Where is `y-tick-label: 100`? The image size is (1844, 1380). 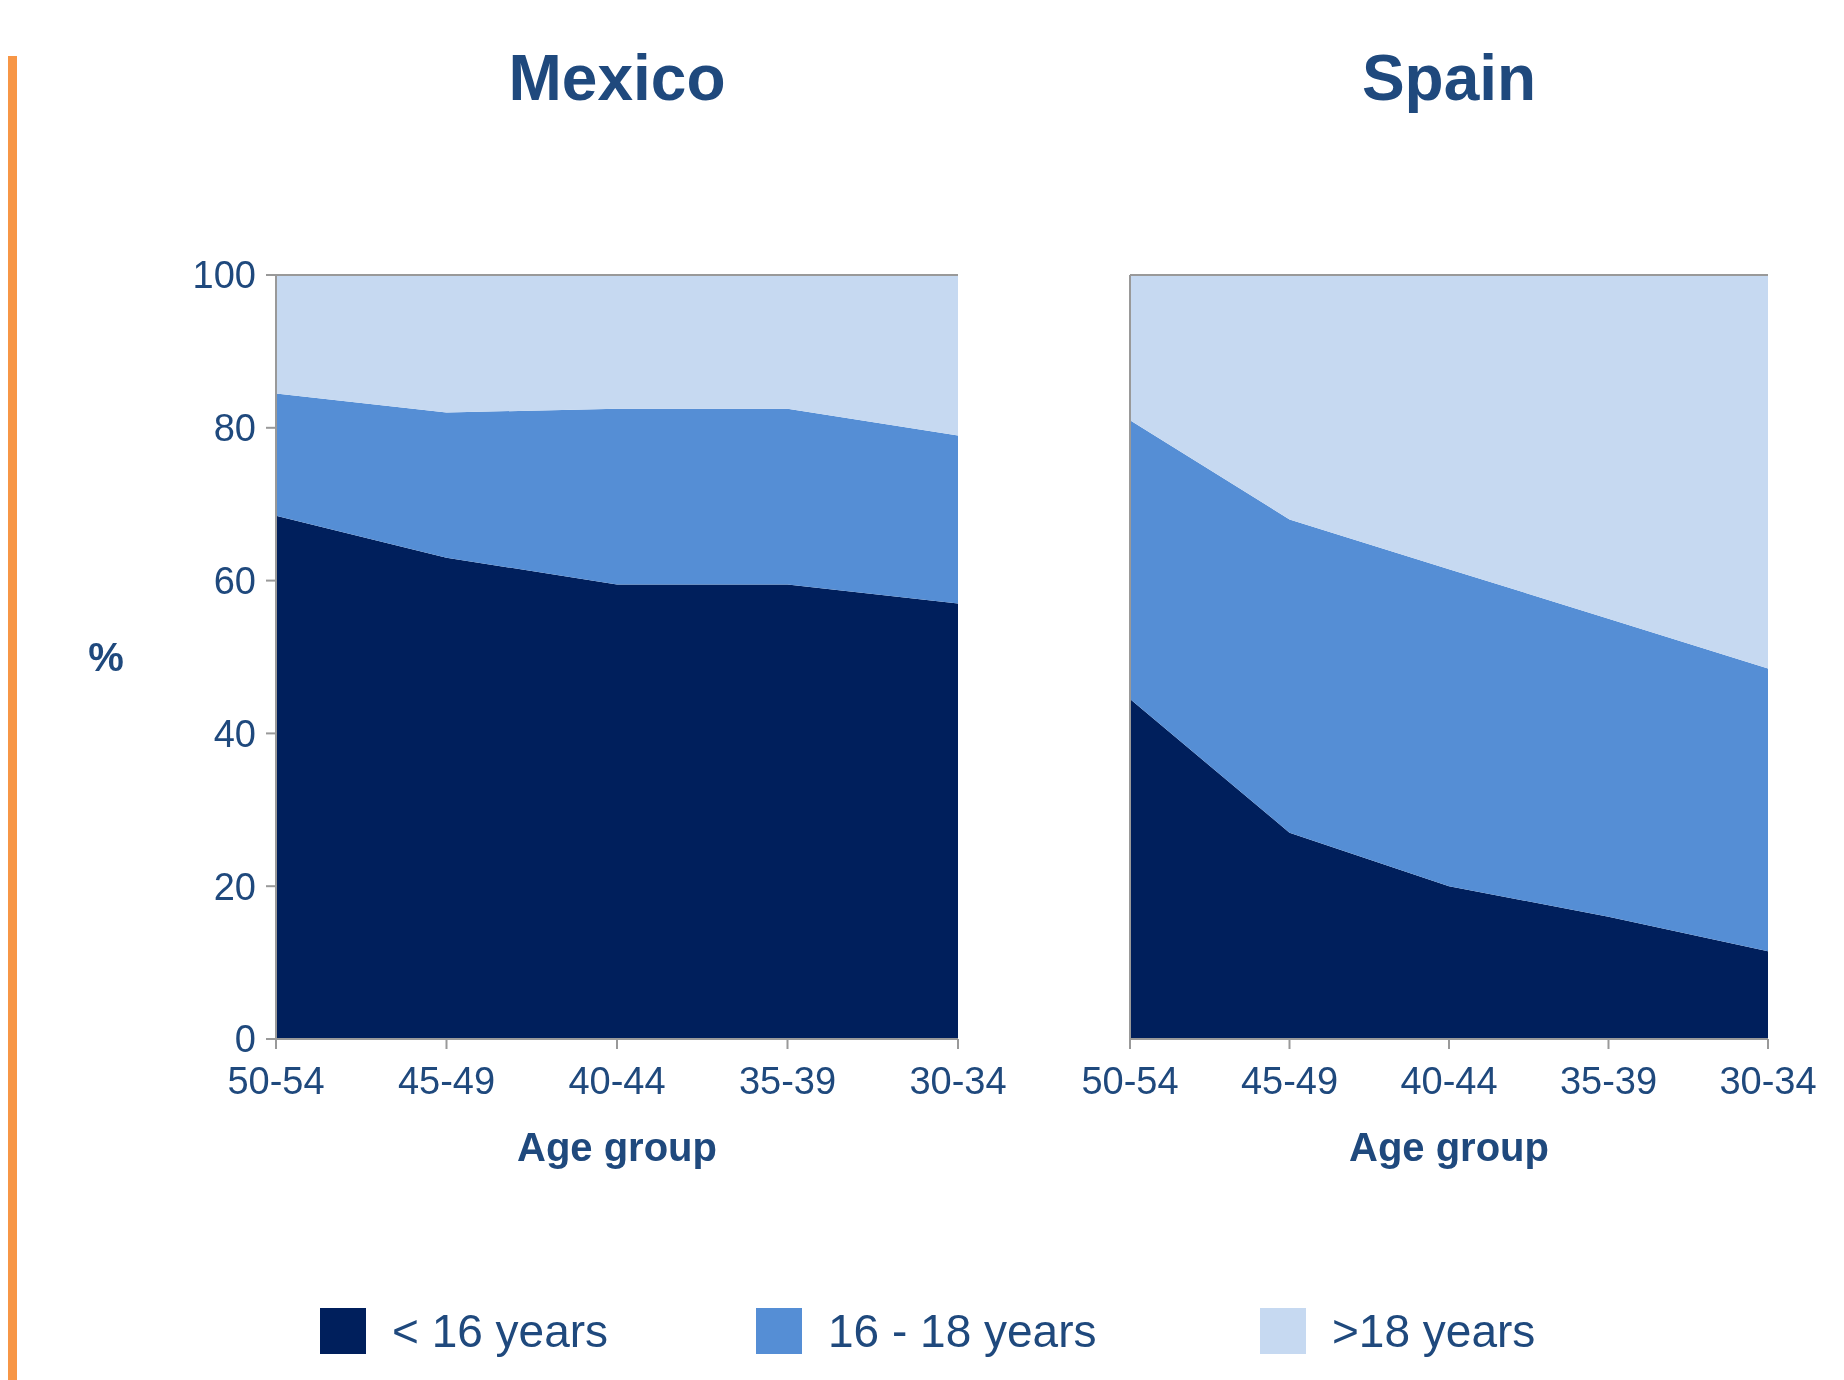
y-tick-label: 100 is located at coordinates (224, 275).